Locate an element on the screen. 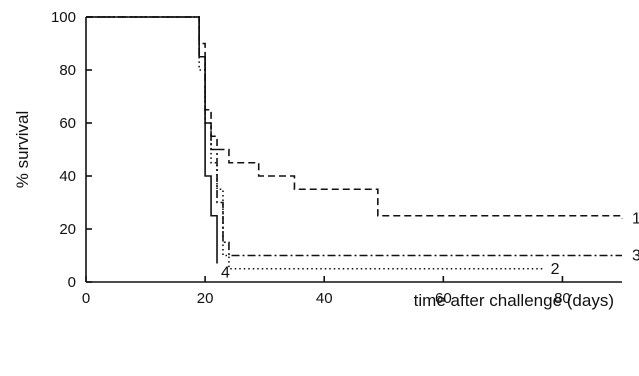 This screenshot has height=376, width=639. x-tick-label: 40 is located at coordinates (324, 298).